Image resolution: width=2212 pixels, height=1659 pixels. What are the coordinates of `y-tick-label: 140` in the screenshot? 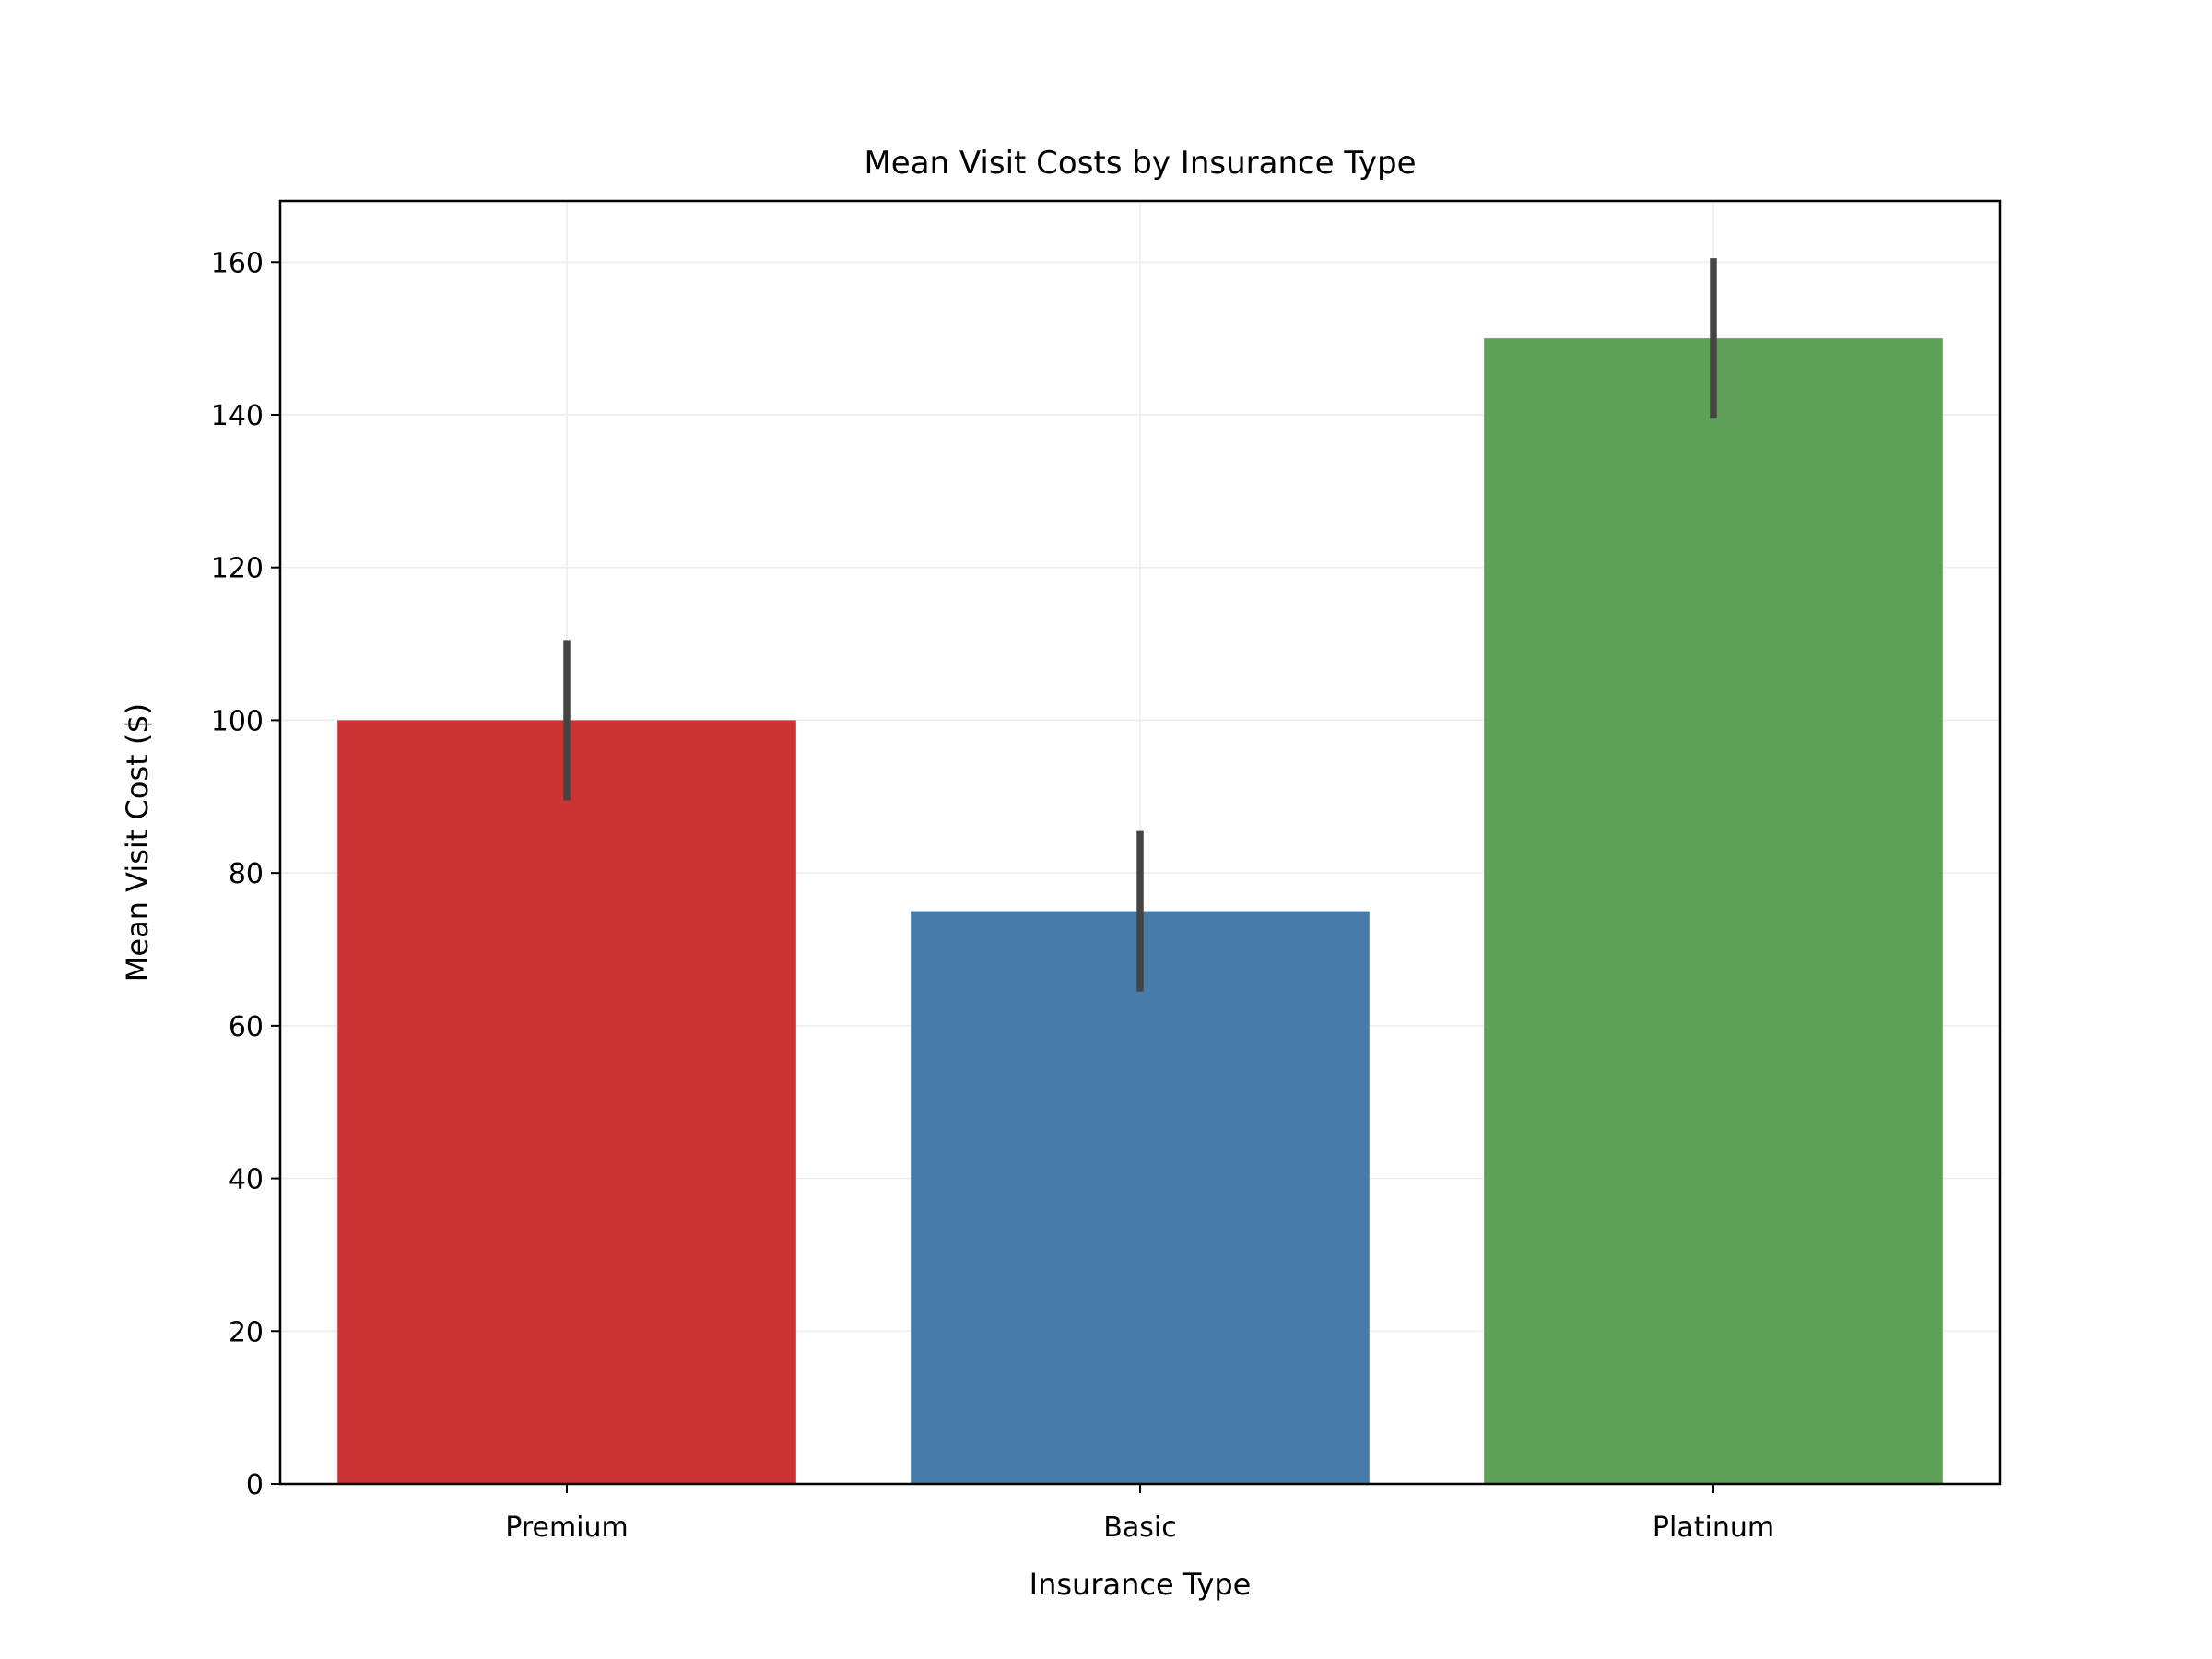 It's located at (237, 416).